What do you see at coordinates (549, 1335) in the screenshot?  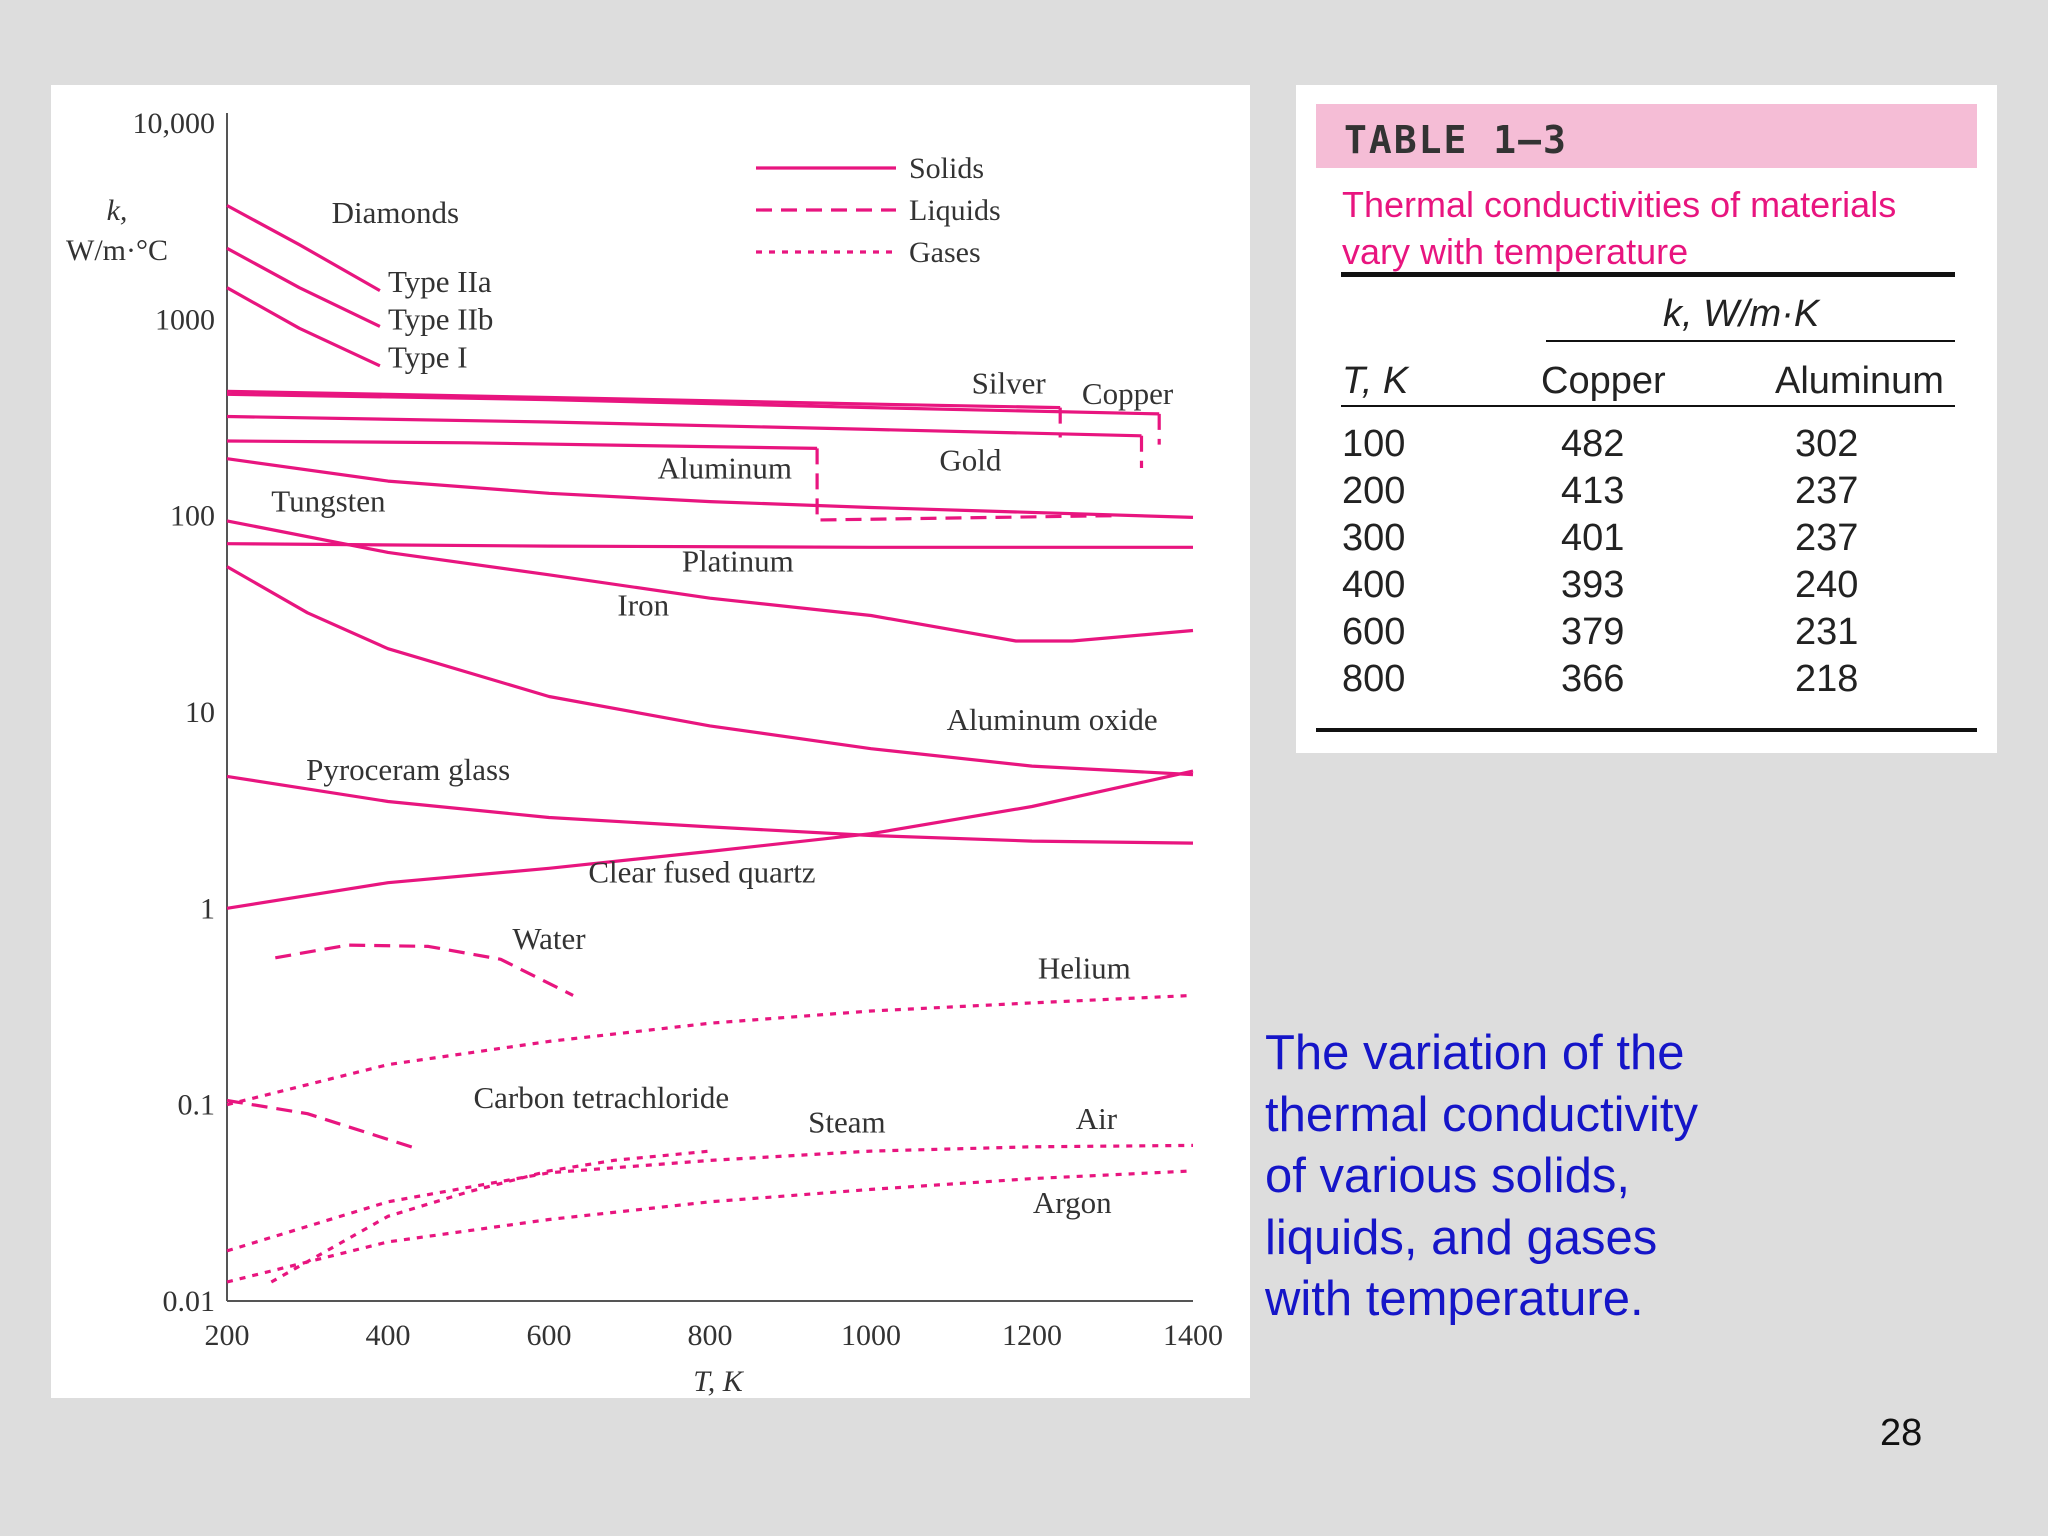 I see `x-tick-label-600: 600` at bounding box center [549, 1335].